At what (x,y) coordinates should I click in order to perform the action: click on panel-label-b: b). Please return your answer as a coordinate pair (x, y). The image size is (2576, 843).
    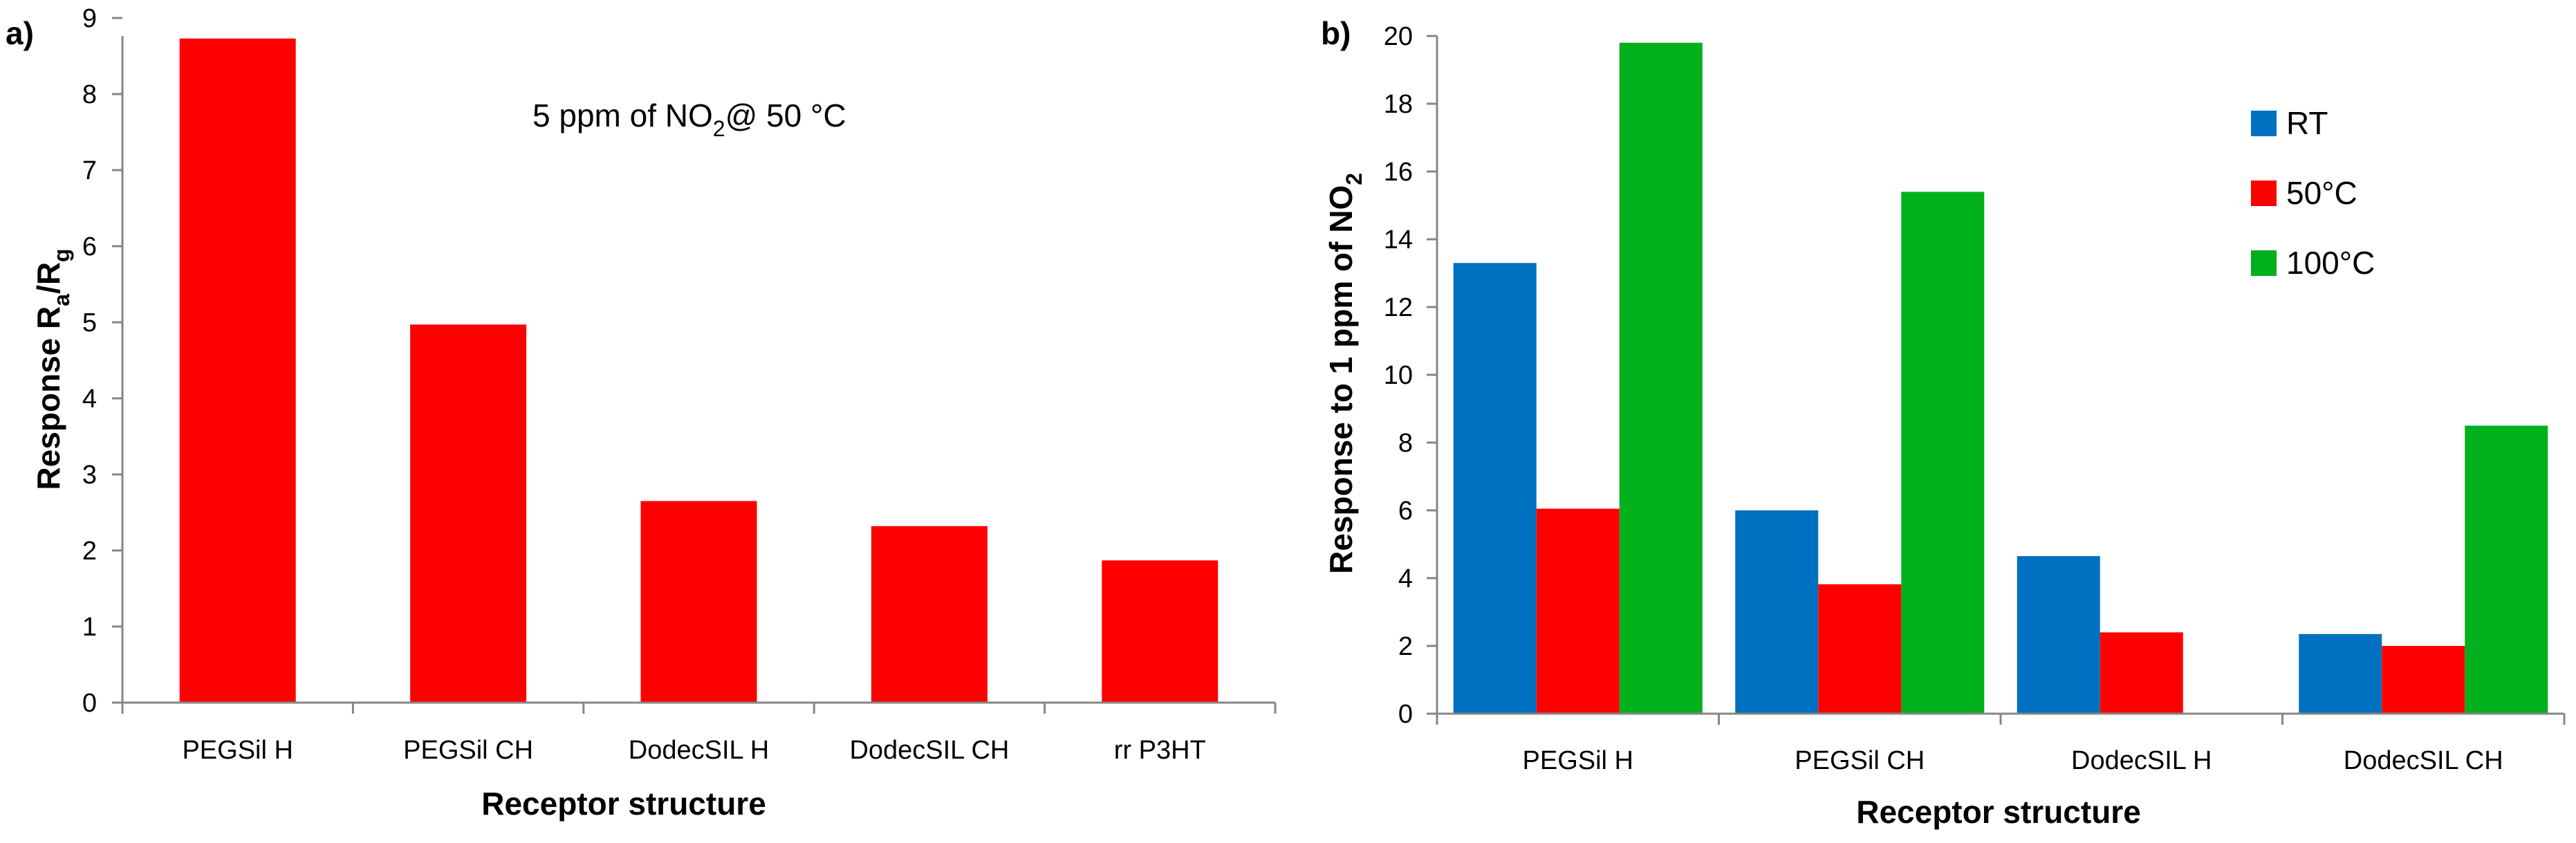
    Looking at the image, I should click on (1336, 33).